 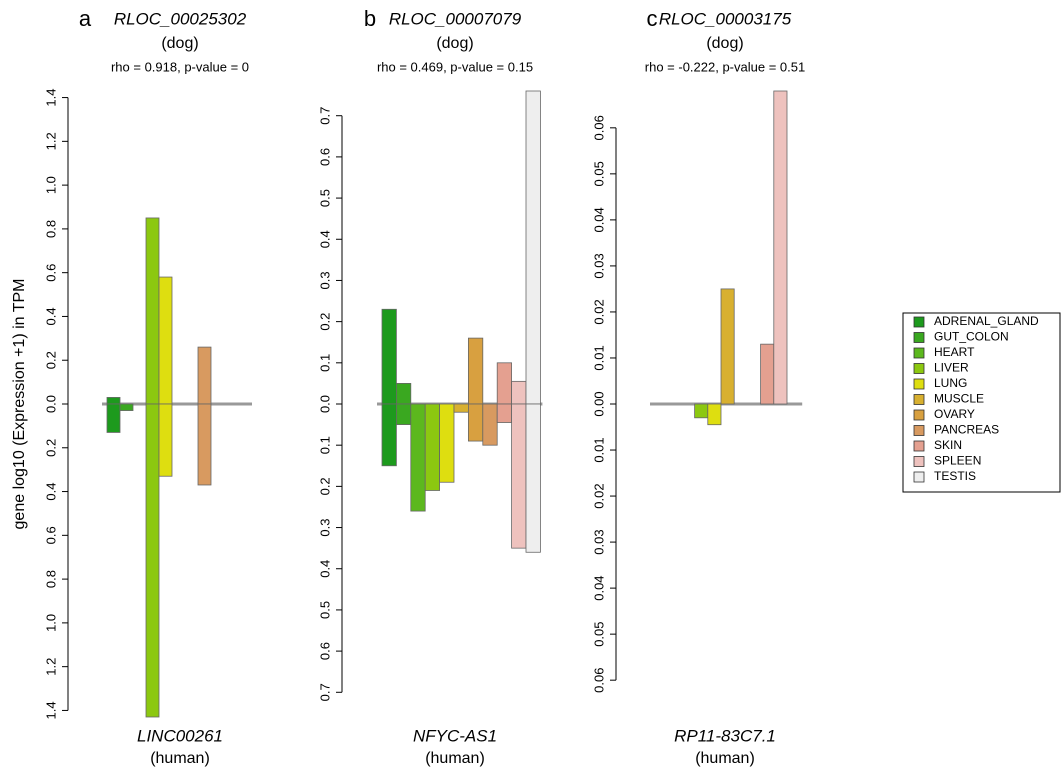 What do you see at coordinates (986, 321) in the screenshot?
I see `legend-label: ADRENAL_GLAND` at bounding box center [986, 321].